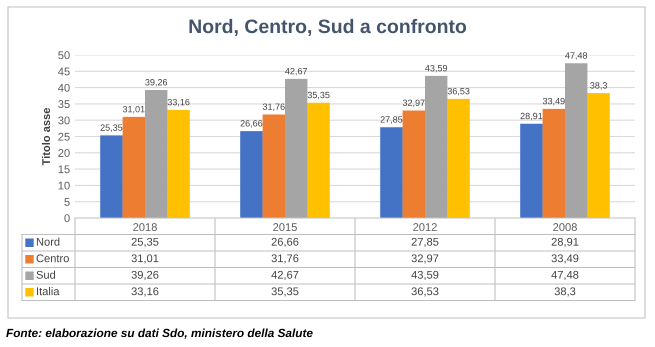 Image resolution: width=655 pixels, height=347 pixels. Describe the element at coordinates (64, 136) in the screenshot. I see `y-tick-label: 25` at that location.